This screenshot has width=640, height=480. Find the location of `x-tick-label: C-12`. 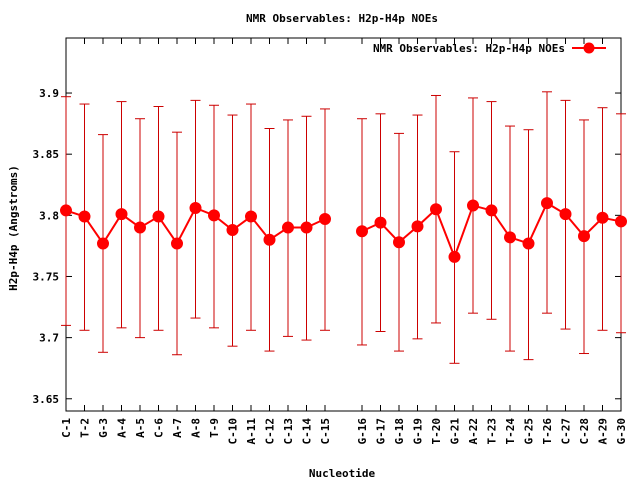

x-tick-label: C-12 is located at coordinates (270, 431).